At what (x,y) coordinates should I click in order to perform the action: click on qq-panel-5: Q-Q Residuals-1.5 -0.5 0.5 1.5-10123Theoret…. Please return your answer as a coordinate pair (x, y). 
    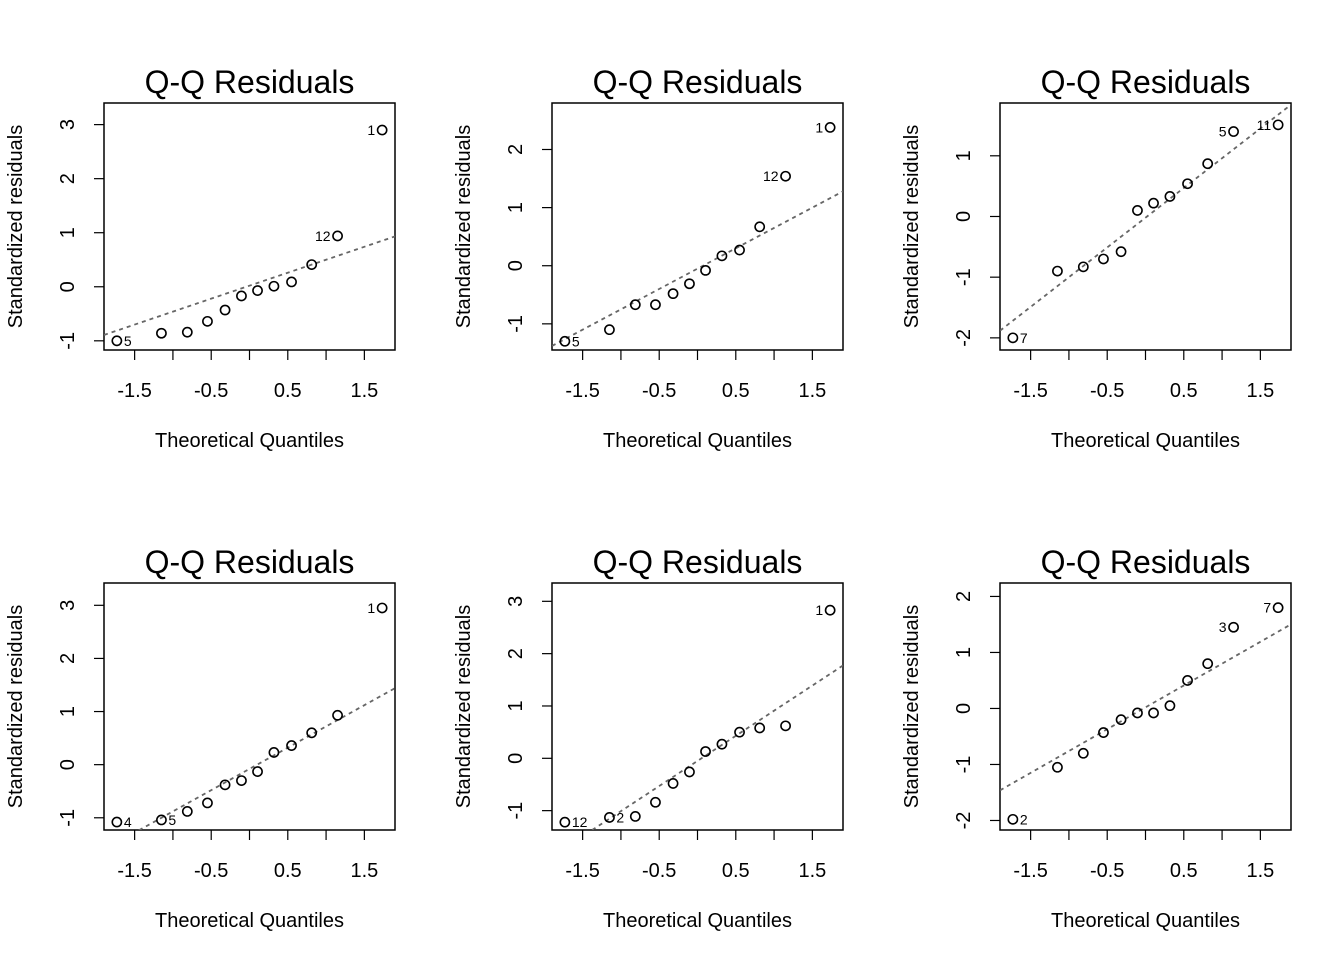
    Looking at the image, I should click on (648, 738).